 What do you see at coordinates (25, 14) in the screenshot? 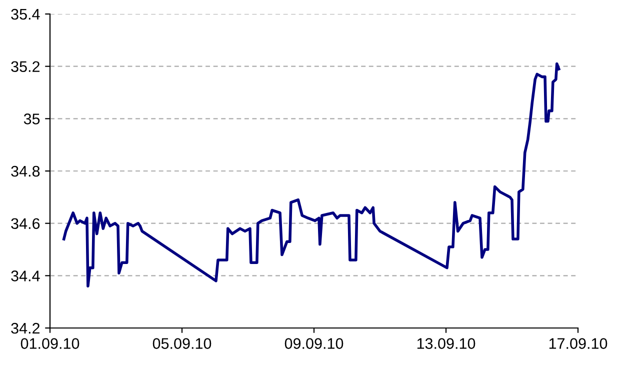
I see `y-tick-label: 35.4` at bounding box center [25, 14].